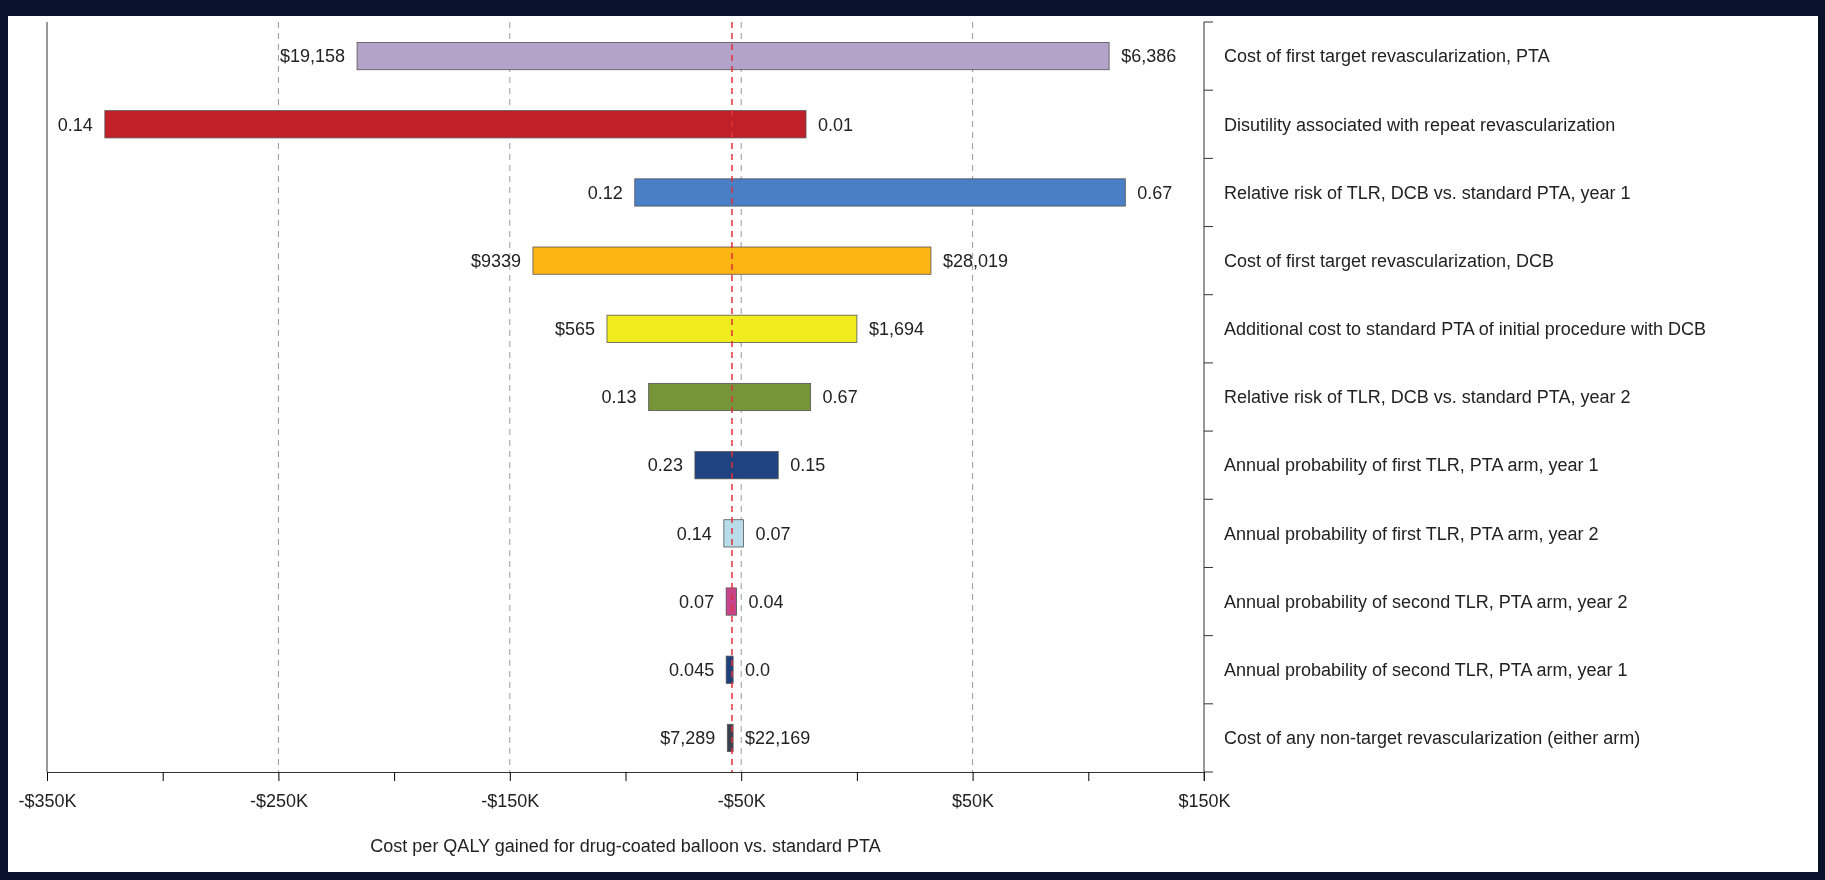  I want to click on y-tick-label: Cost of any non-target revascularization (either arm), so click(1432, 738).